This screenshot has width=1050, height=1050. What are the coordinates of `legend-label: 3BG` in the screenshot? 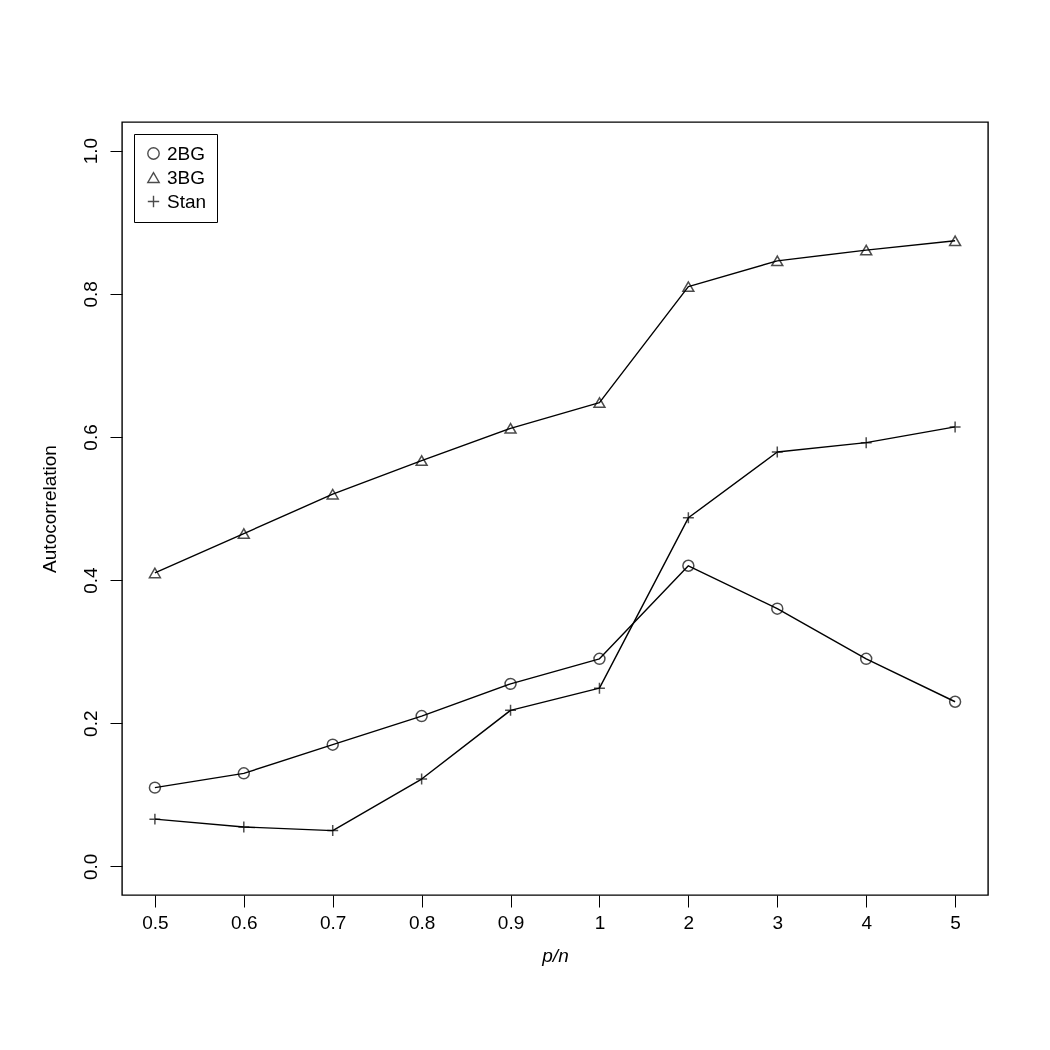 It's located at (186, 177).